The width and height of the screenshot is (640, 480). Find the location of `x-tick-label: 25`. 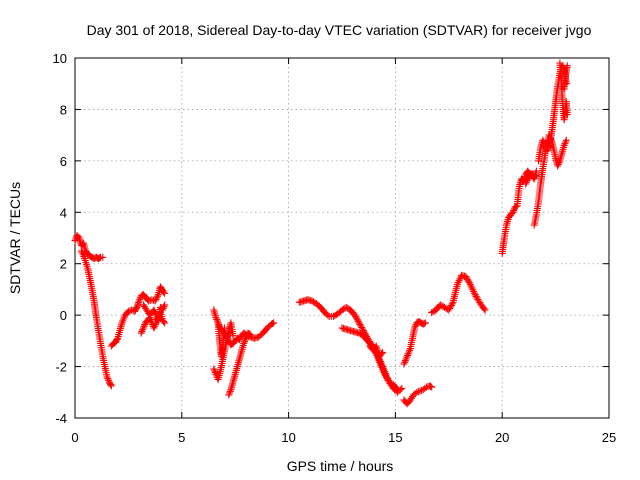

x-tick-label: 25 is located at coordinates (609, 437).